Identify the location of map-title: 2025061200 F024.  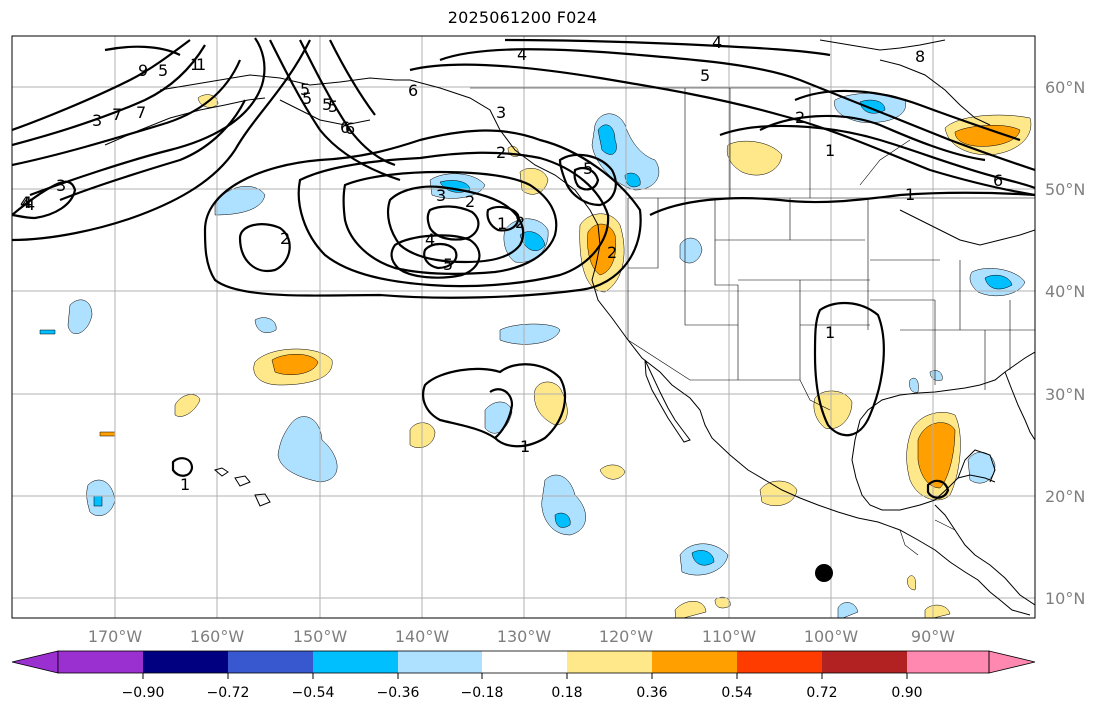
(522, 17).